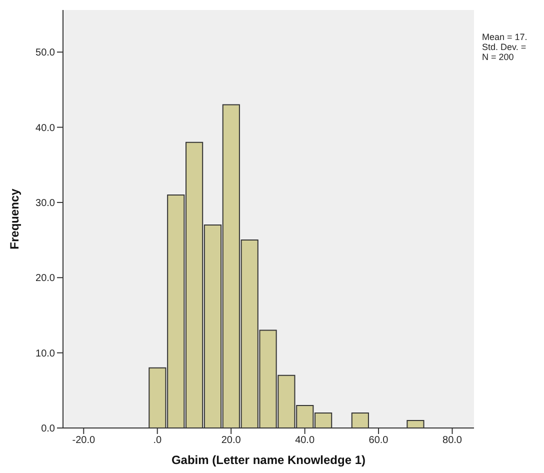  What do you see at coordinates (48, 429) in the screenshot?
I see `y-tick-label: 0.0` at bounding box center [48, 429].